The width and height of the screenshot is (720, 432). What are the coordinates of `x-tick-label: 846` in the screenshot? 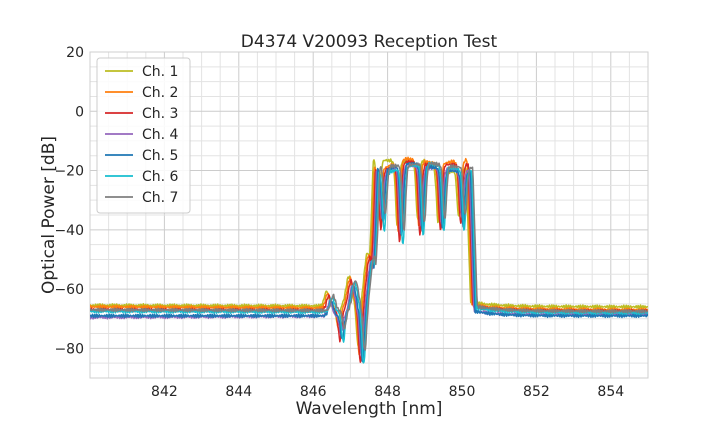 It's located at (313, 392).